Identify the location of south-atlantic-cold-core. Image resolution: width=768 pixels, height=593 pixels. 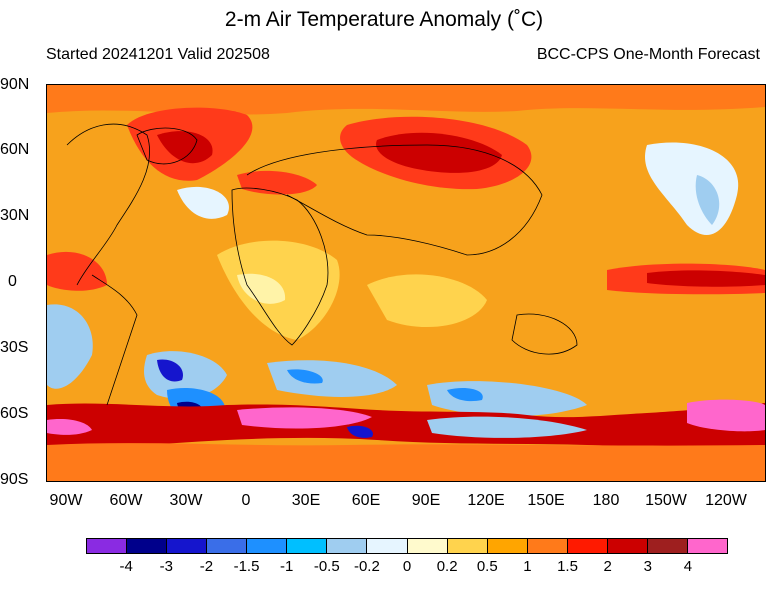
(170, 370).